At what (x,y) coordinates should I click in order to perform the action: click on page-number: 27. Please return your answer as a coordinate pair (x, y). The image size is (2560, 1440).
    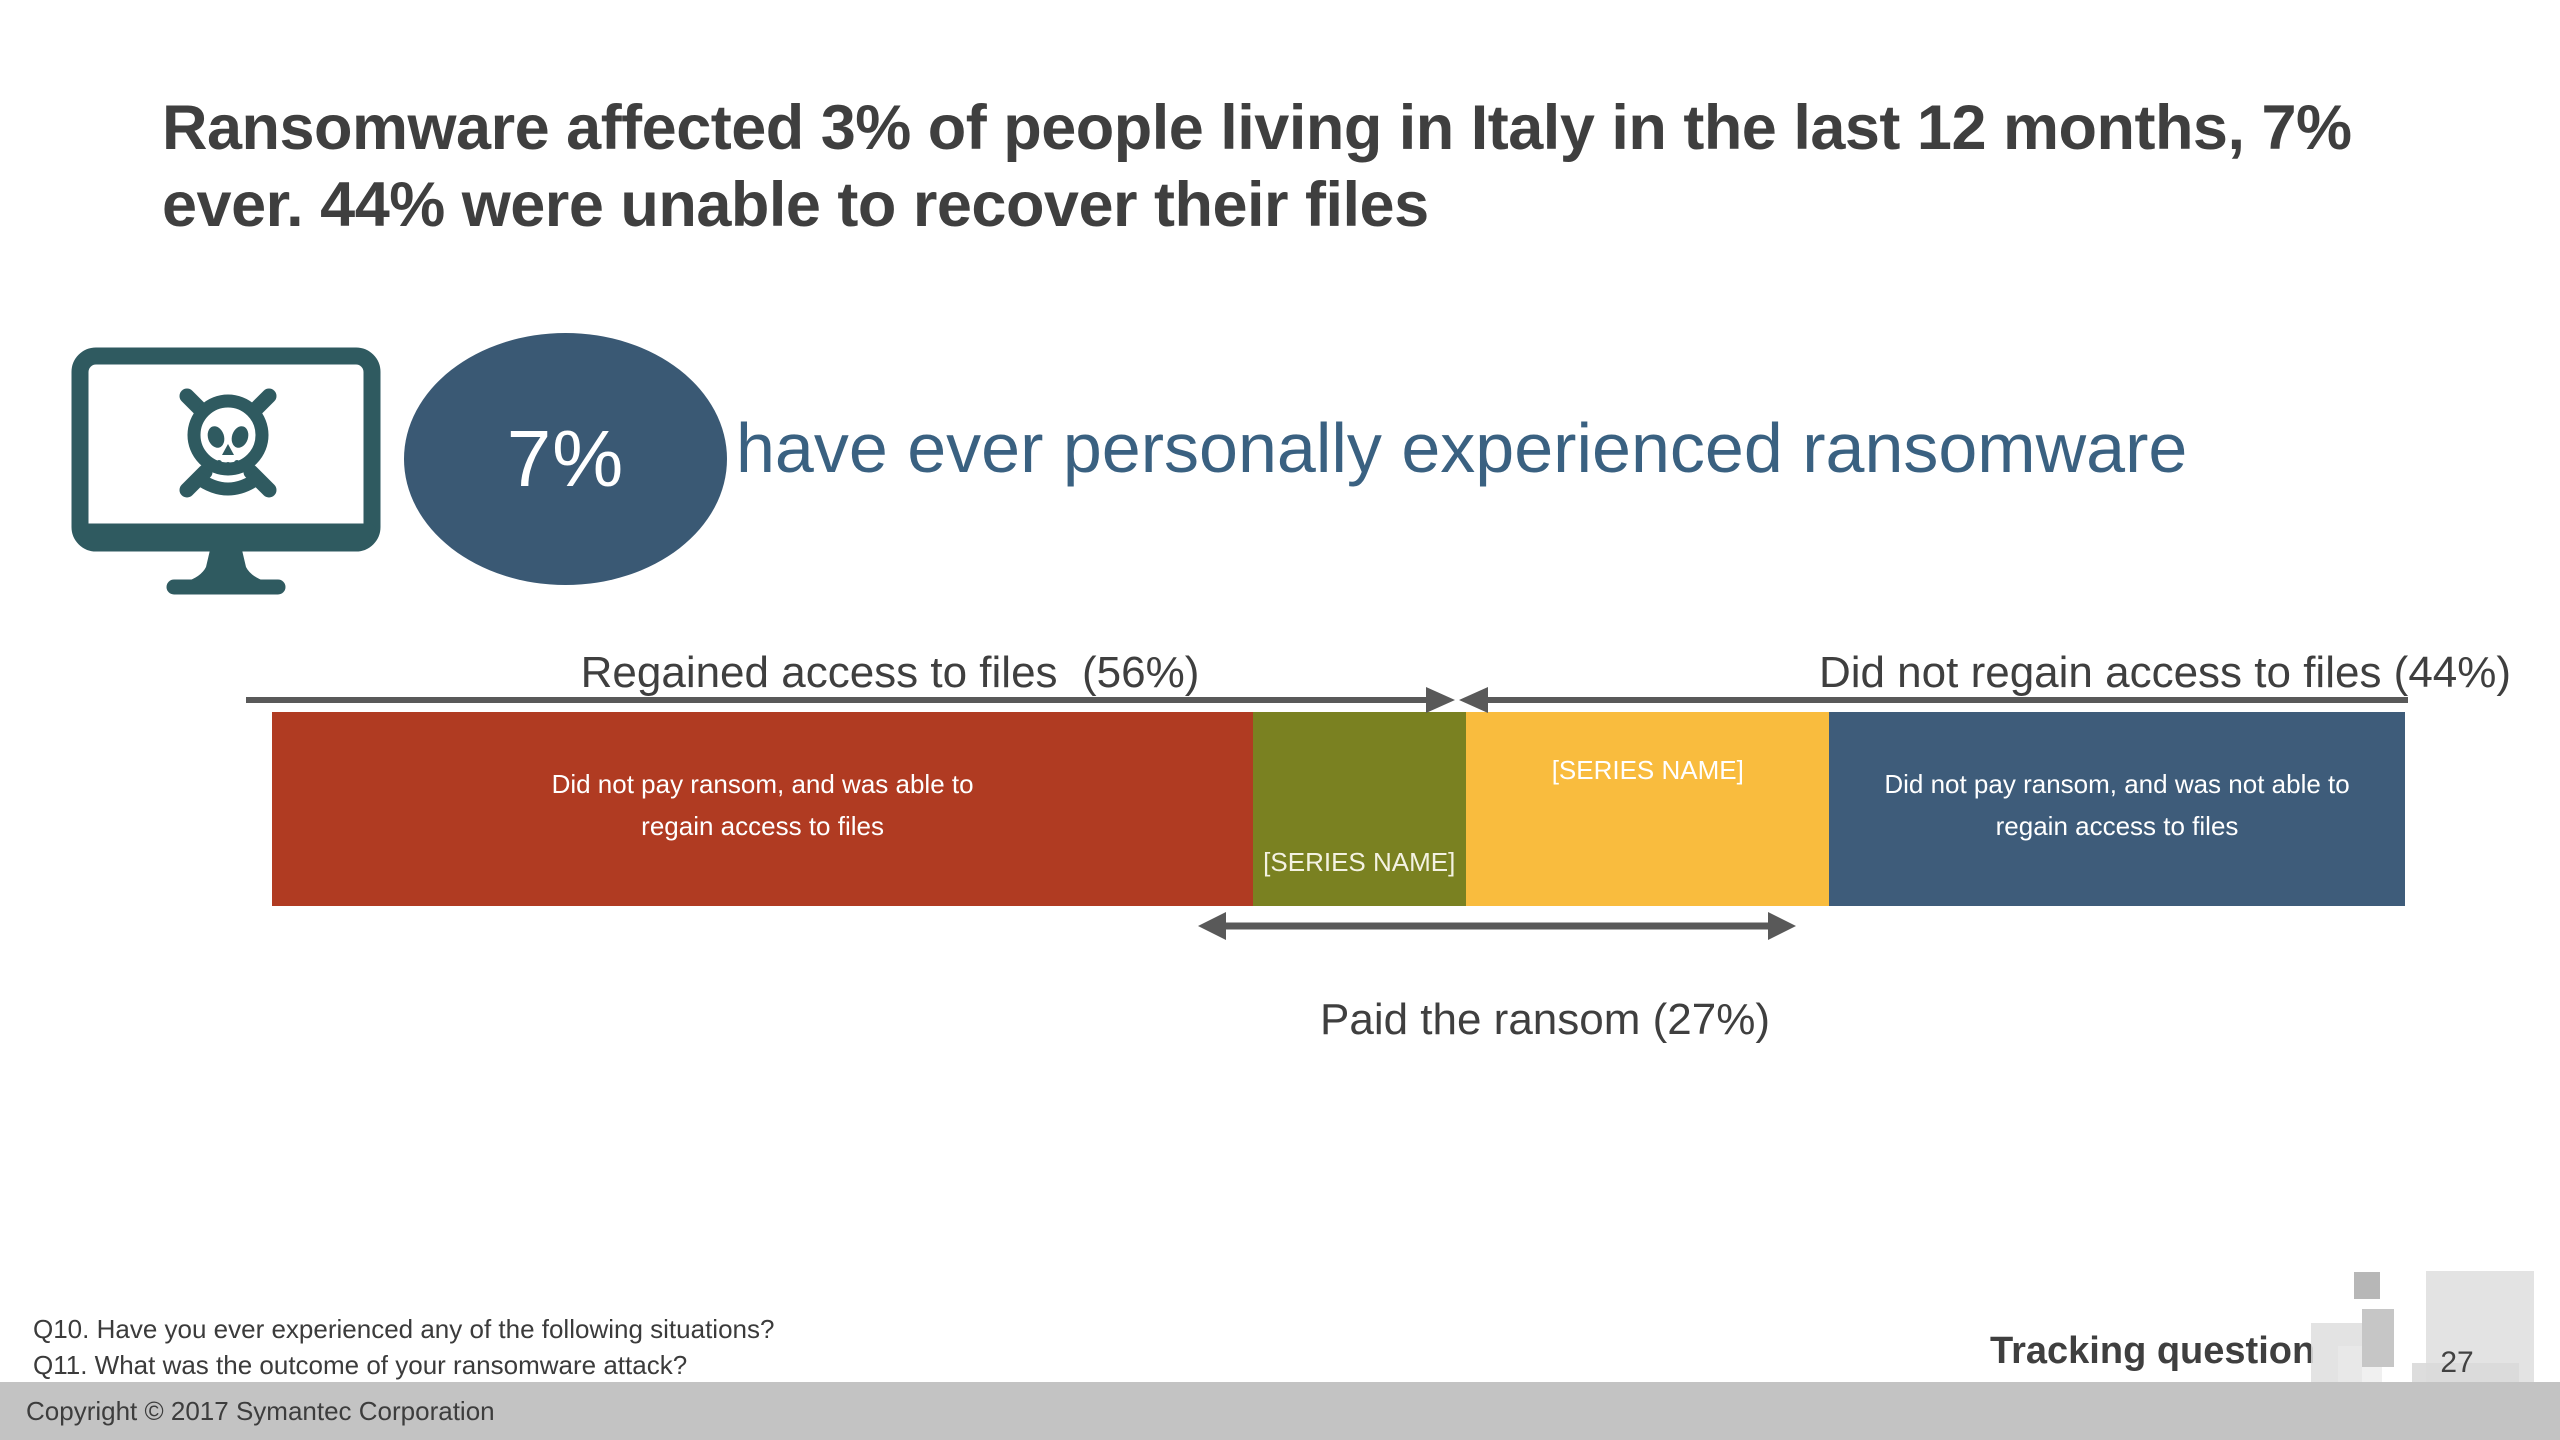
    Looking at the image, I should click on (2457, 1362).